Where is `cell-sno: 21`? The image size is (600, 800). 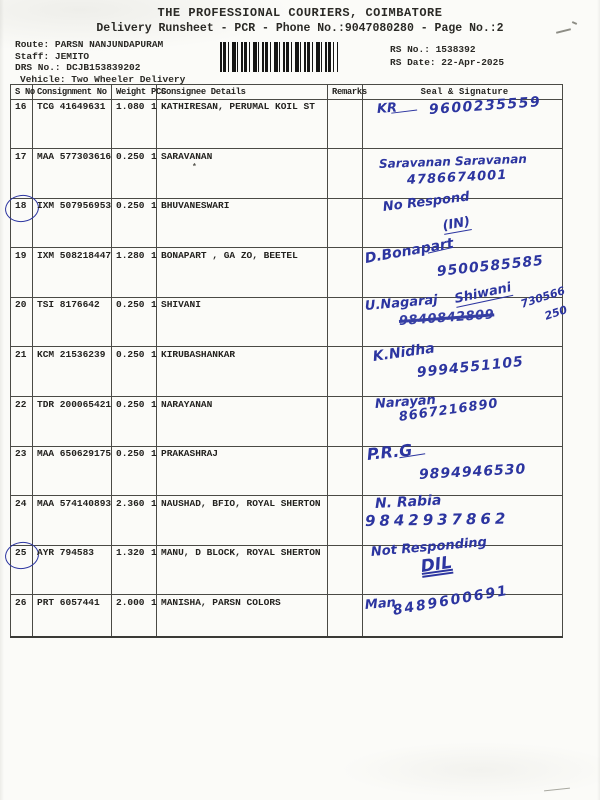
cell-sno: 21 is located at coordinates (21, 372).